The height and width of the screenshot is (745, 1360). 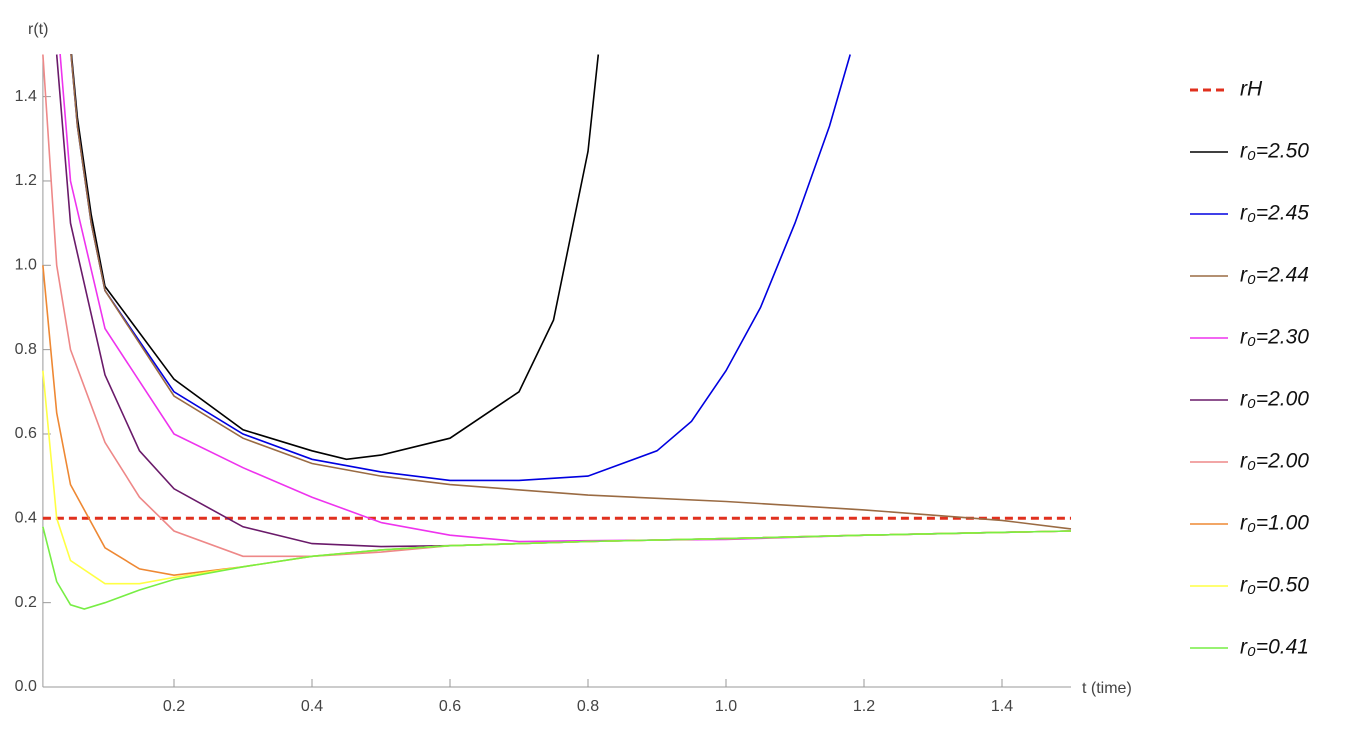 What do you see at coordinates (450, 706) in the screenshot?
I see `x-tick-label: 0.6` at bounding box center [450, 706].